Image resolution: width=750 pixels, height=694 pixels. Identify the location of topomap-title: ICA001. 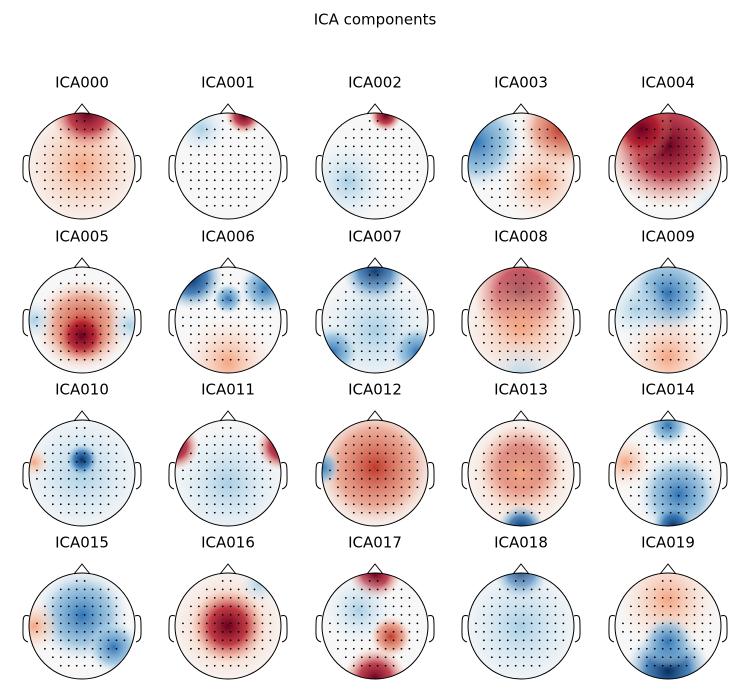
(228, 83).